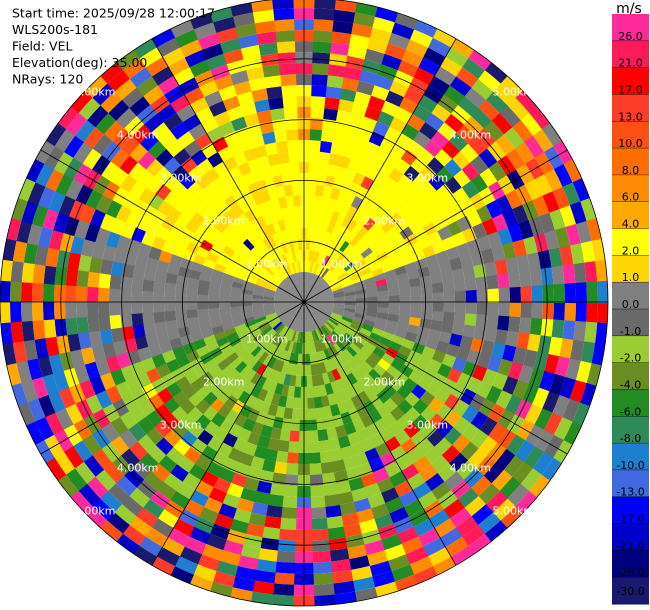 This screenshot has height=610, width=650. What do you see at coordinates (630, 63) in the screenshot?
I see `colorbar-label: 21.0` at bounding box center [630, 63].